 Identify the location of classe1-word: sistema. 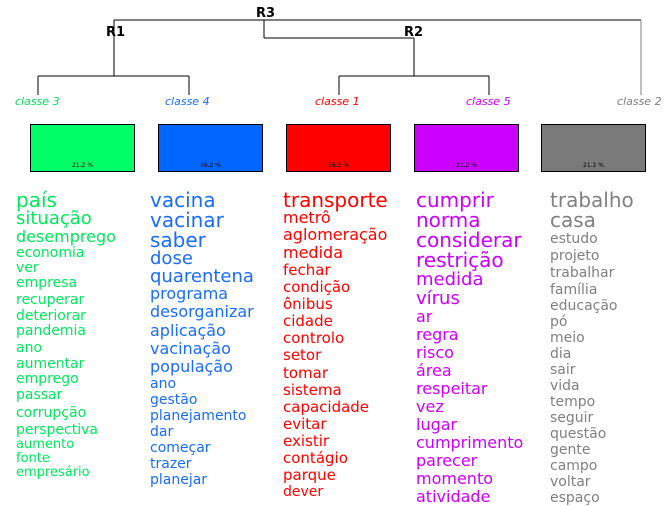
(312, 390).